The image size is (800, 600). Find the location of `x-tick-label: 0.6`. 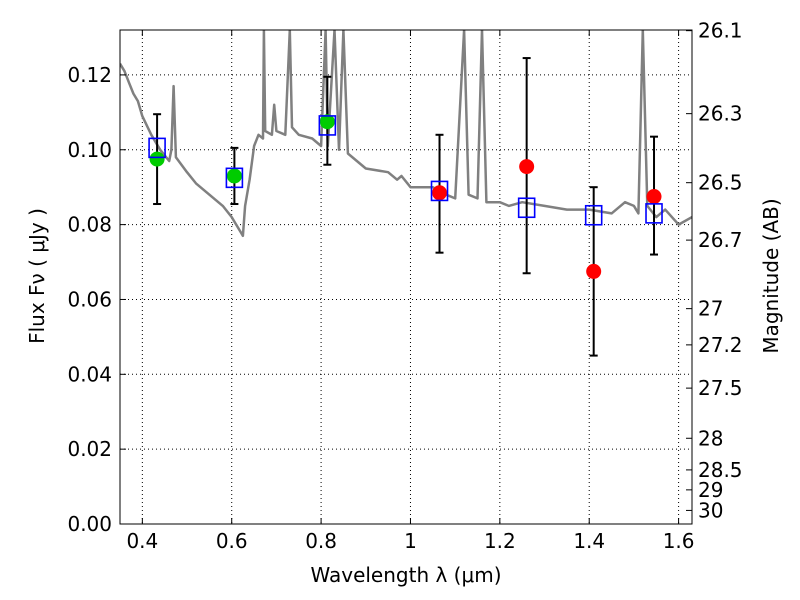

x-tick-label: 0.6 is located at coordinates (232, 541).